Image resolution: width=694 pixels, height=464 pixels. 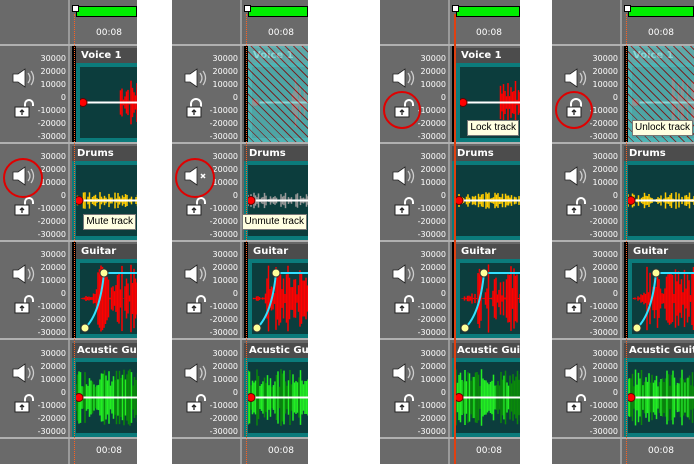 I want to click on locked-hatch-overlay, so click(x=278, y=95).